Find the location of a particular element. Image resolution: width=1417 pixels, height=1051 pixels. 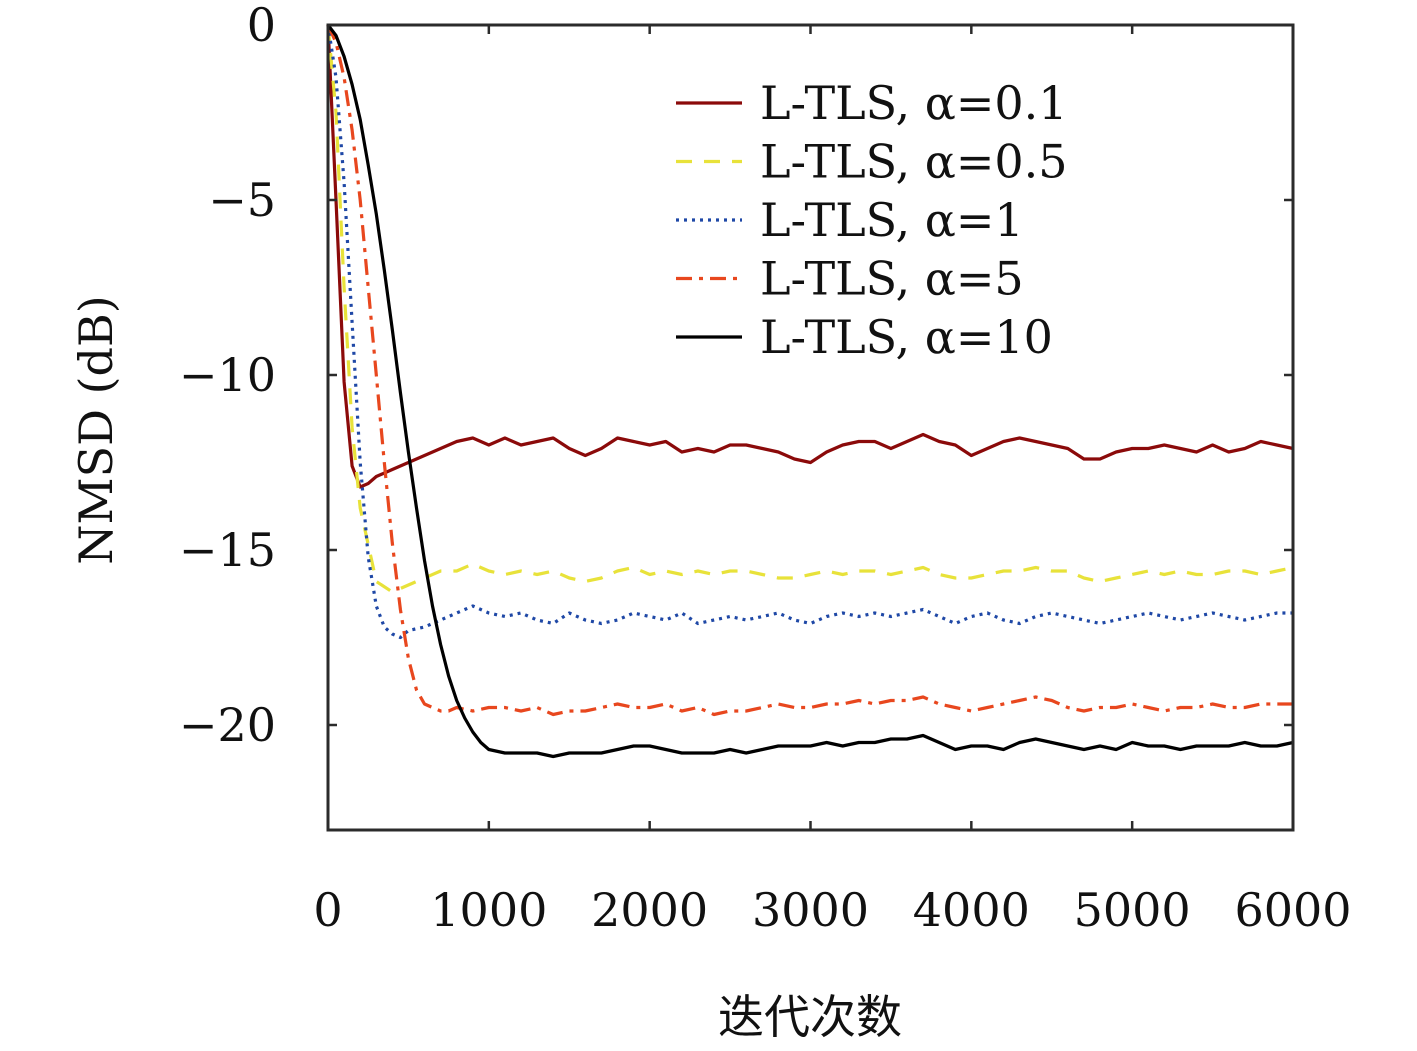

x-tick-label: 4000 is located at coordinates (971, 910).